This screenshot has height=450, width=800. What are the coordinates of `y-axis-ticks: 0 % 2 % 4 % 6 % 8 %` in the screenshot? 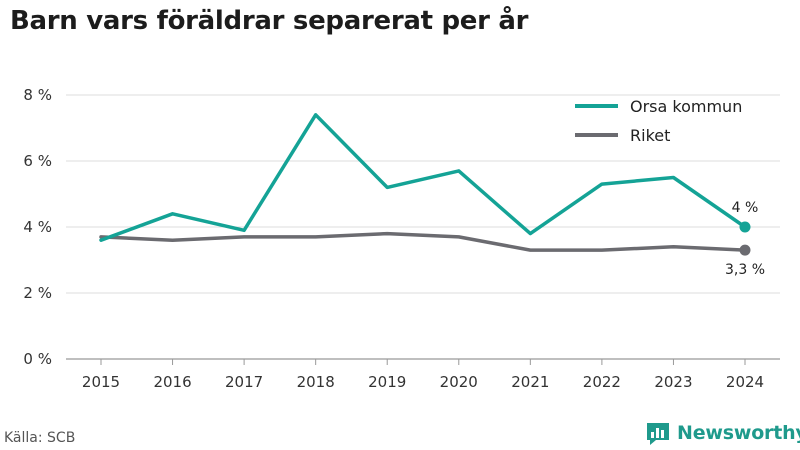 It's located at (37, 227).